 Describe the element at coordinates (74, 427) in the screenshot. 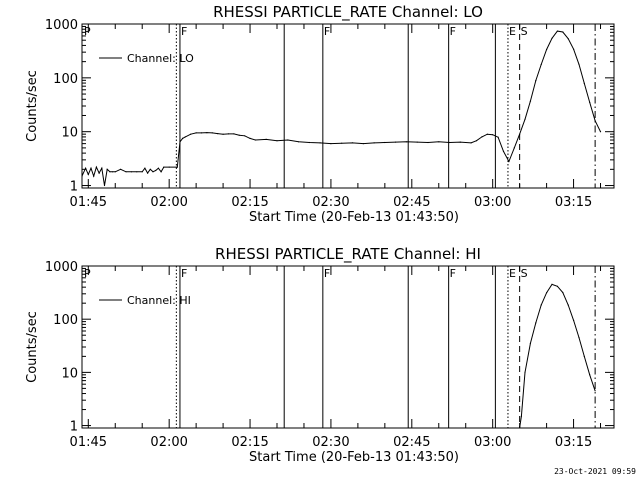

I see `y-tick-label: 1` at that location.